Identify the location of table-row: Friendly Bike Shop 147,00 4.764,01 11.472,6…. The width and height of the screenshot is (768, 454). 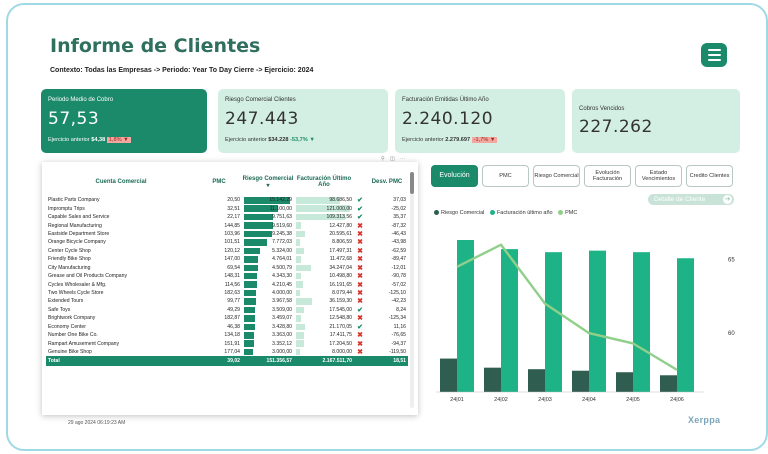
(227, 259).